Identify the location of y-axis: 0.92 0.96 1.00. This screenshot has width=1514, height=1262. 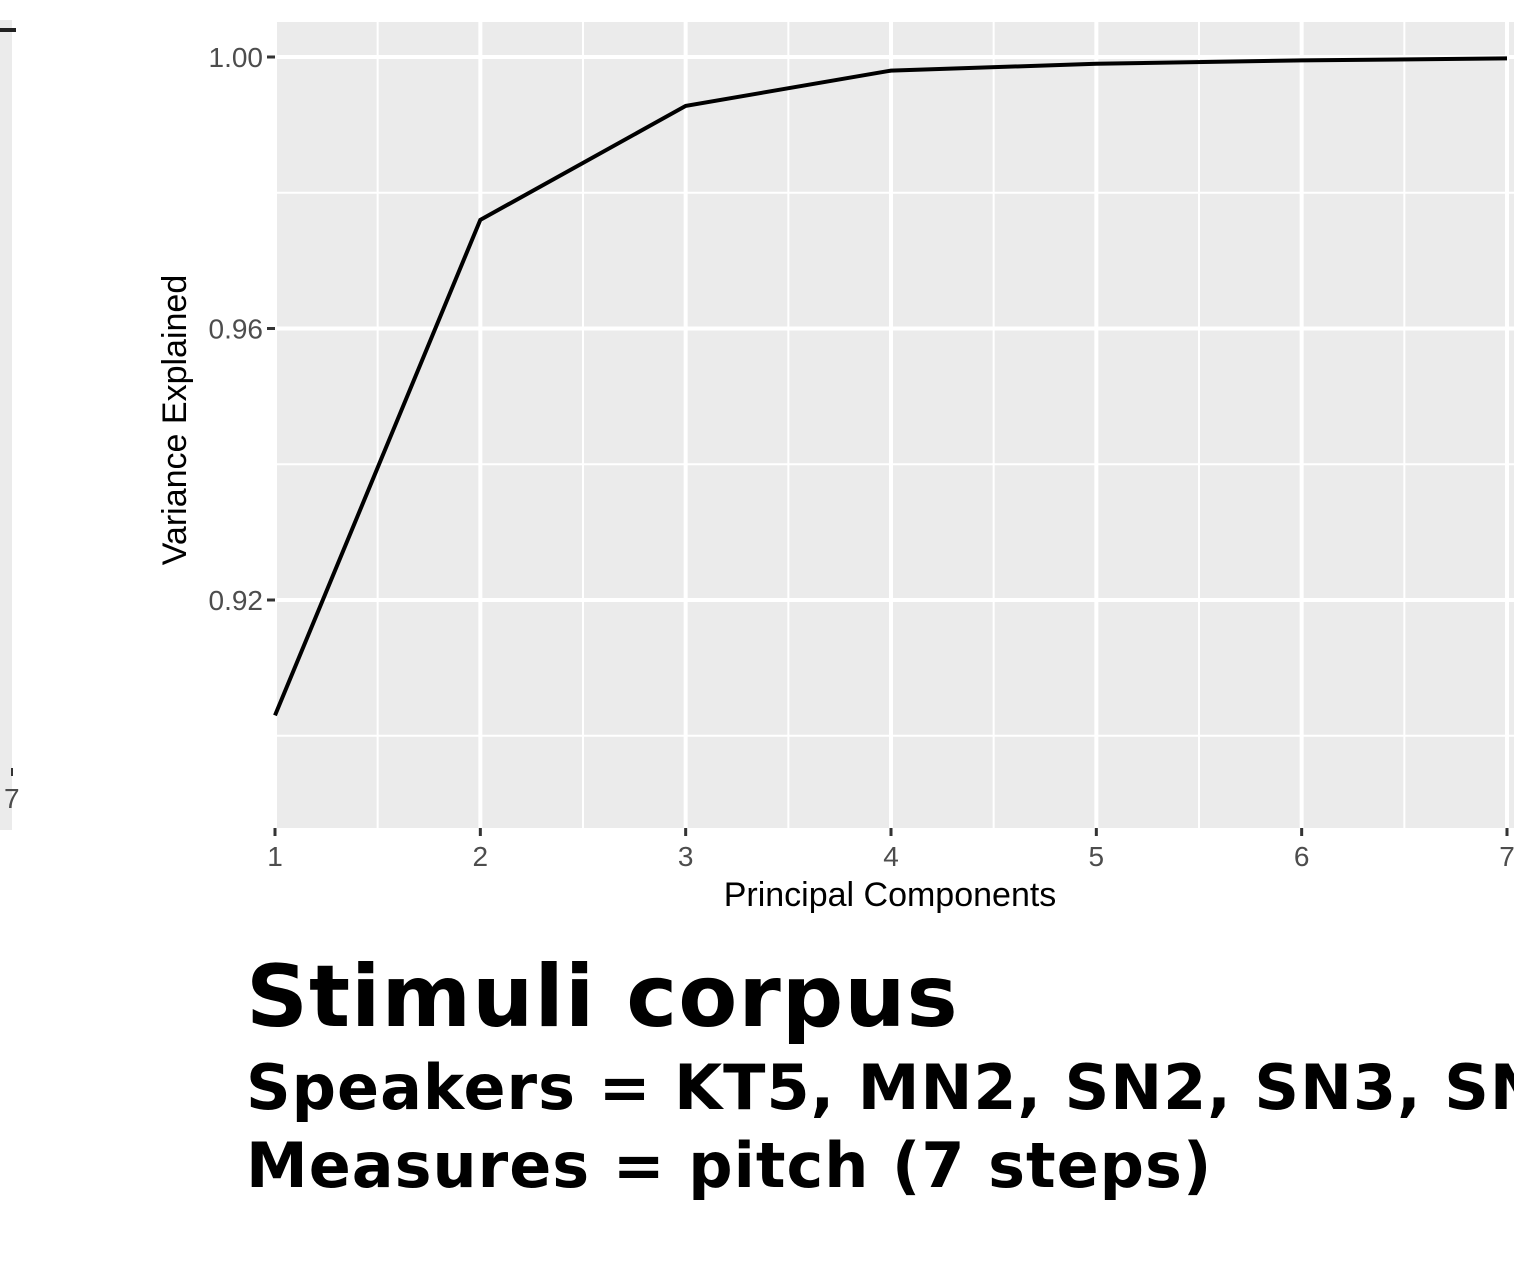
(242, 329).